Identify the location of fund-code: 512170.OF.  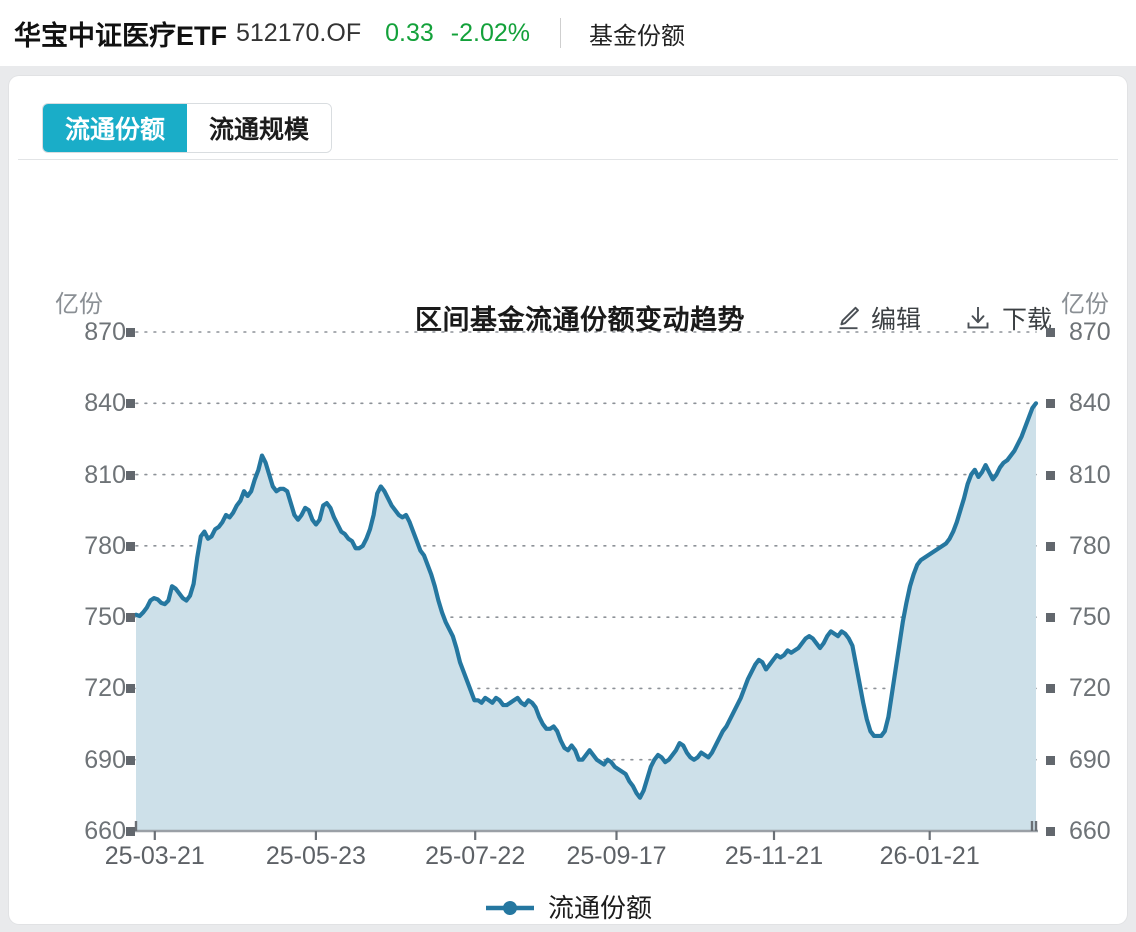
(299, 32).